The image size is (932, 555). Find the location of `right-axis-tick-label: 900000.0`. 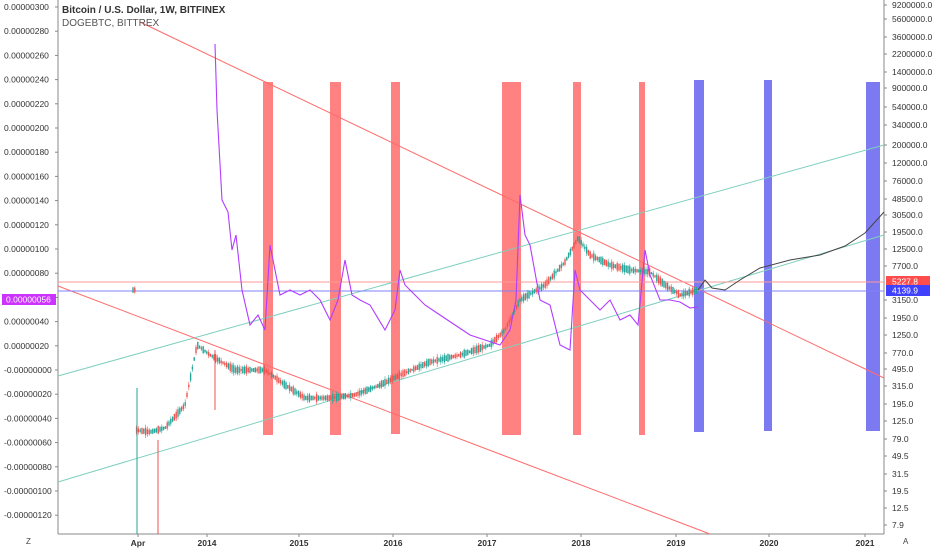

right-axis-tick-label: 900000.0 is located at coordinates (910, 88).